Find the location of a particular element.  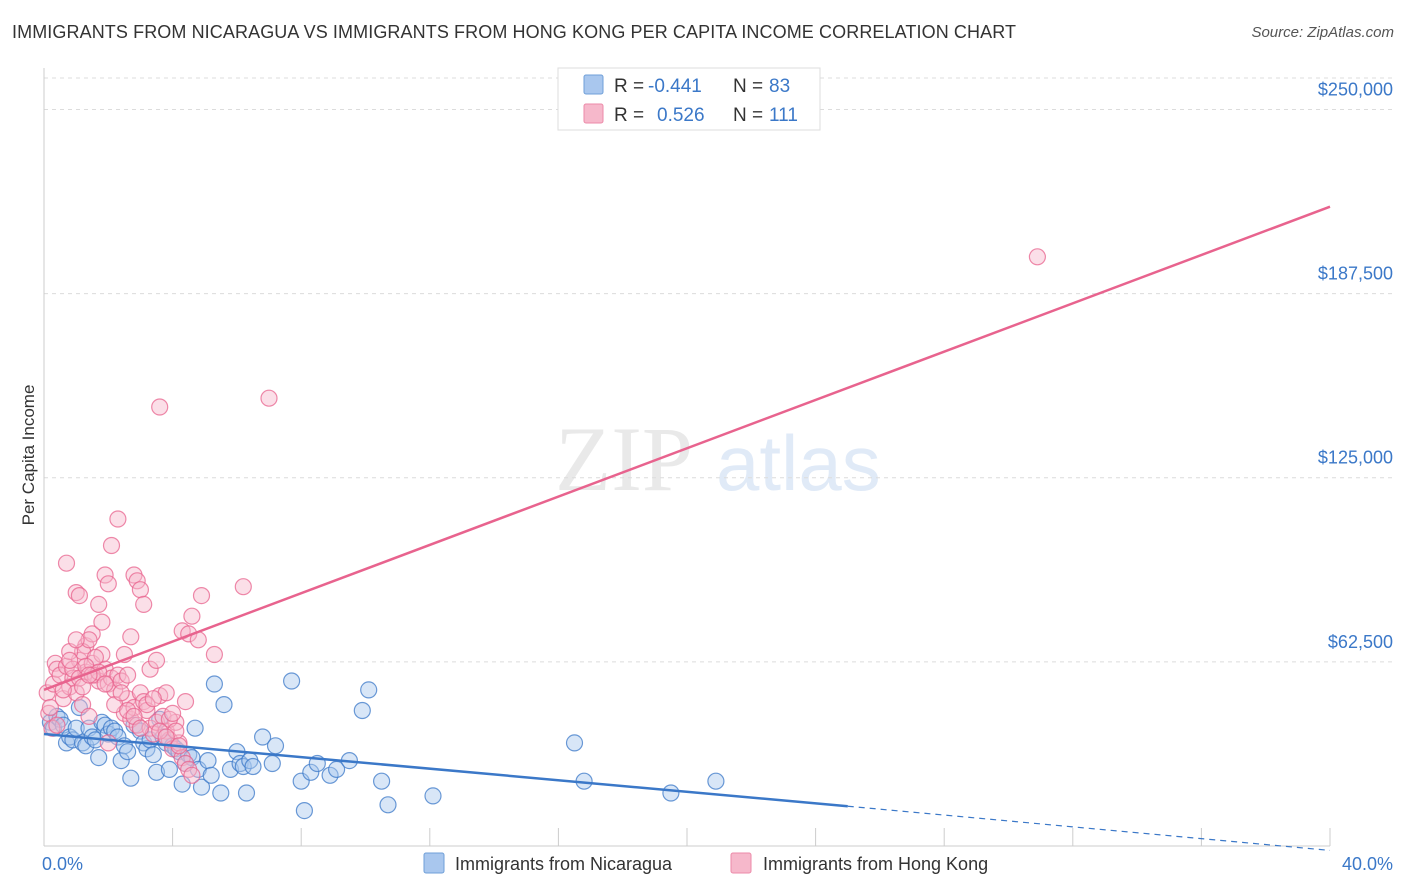

watermark-zip: ZIP is located at coordinates (624, 459).